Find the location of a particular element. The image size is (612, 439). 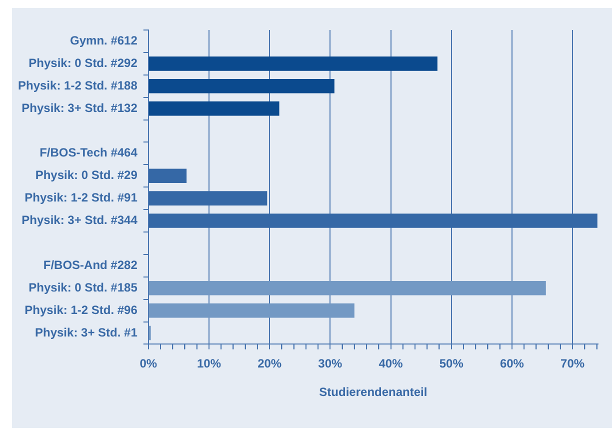

x-tick-label: 40% is located at coordinates (391, 363).